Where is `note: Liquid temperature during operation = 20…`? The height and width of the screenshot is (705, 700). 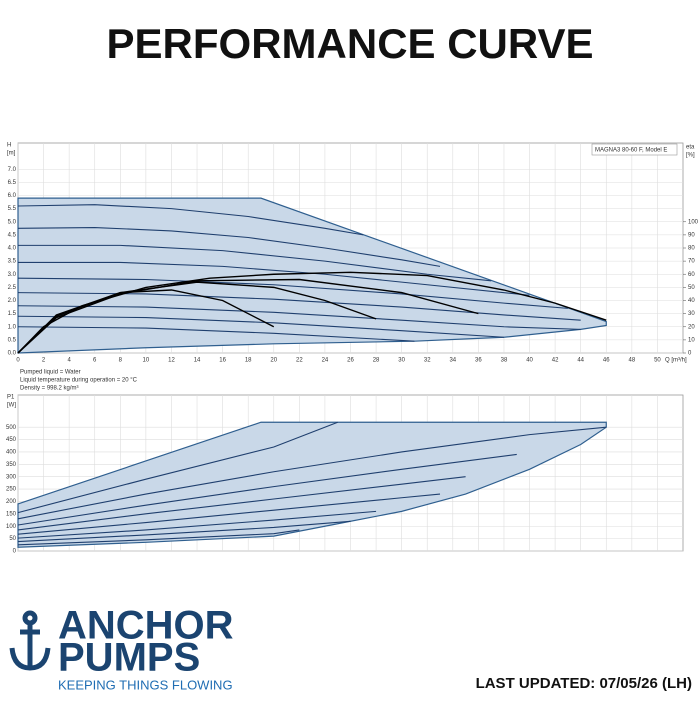 note: Liquid temperature during operation = 20… is located at coordinates (79, 381).